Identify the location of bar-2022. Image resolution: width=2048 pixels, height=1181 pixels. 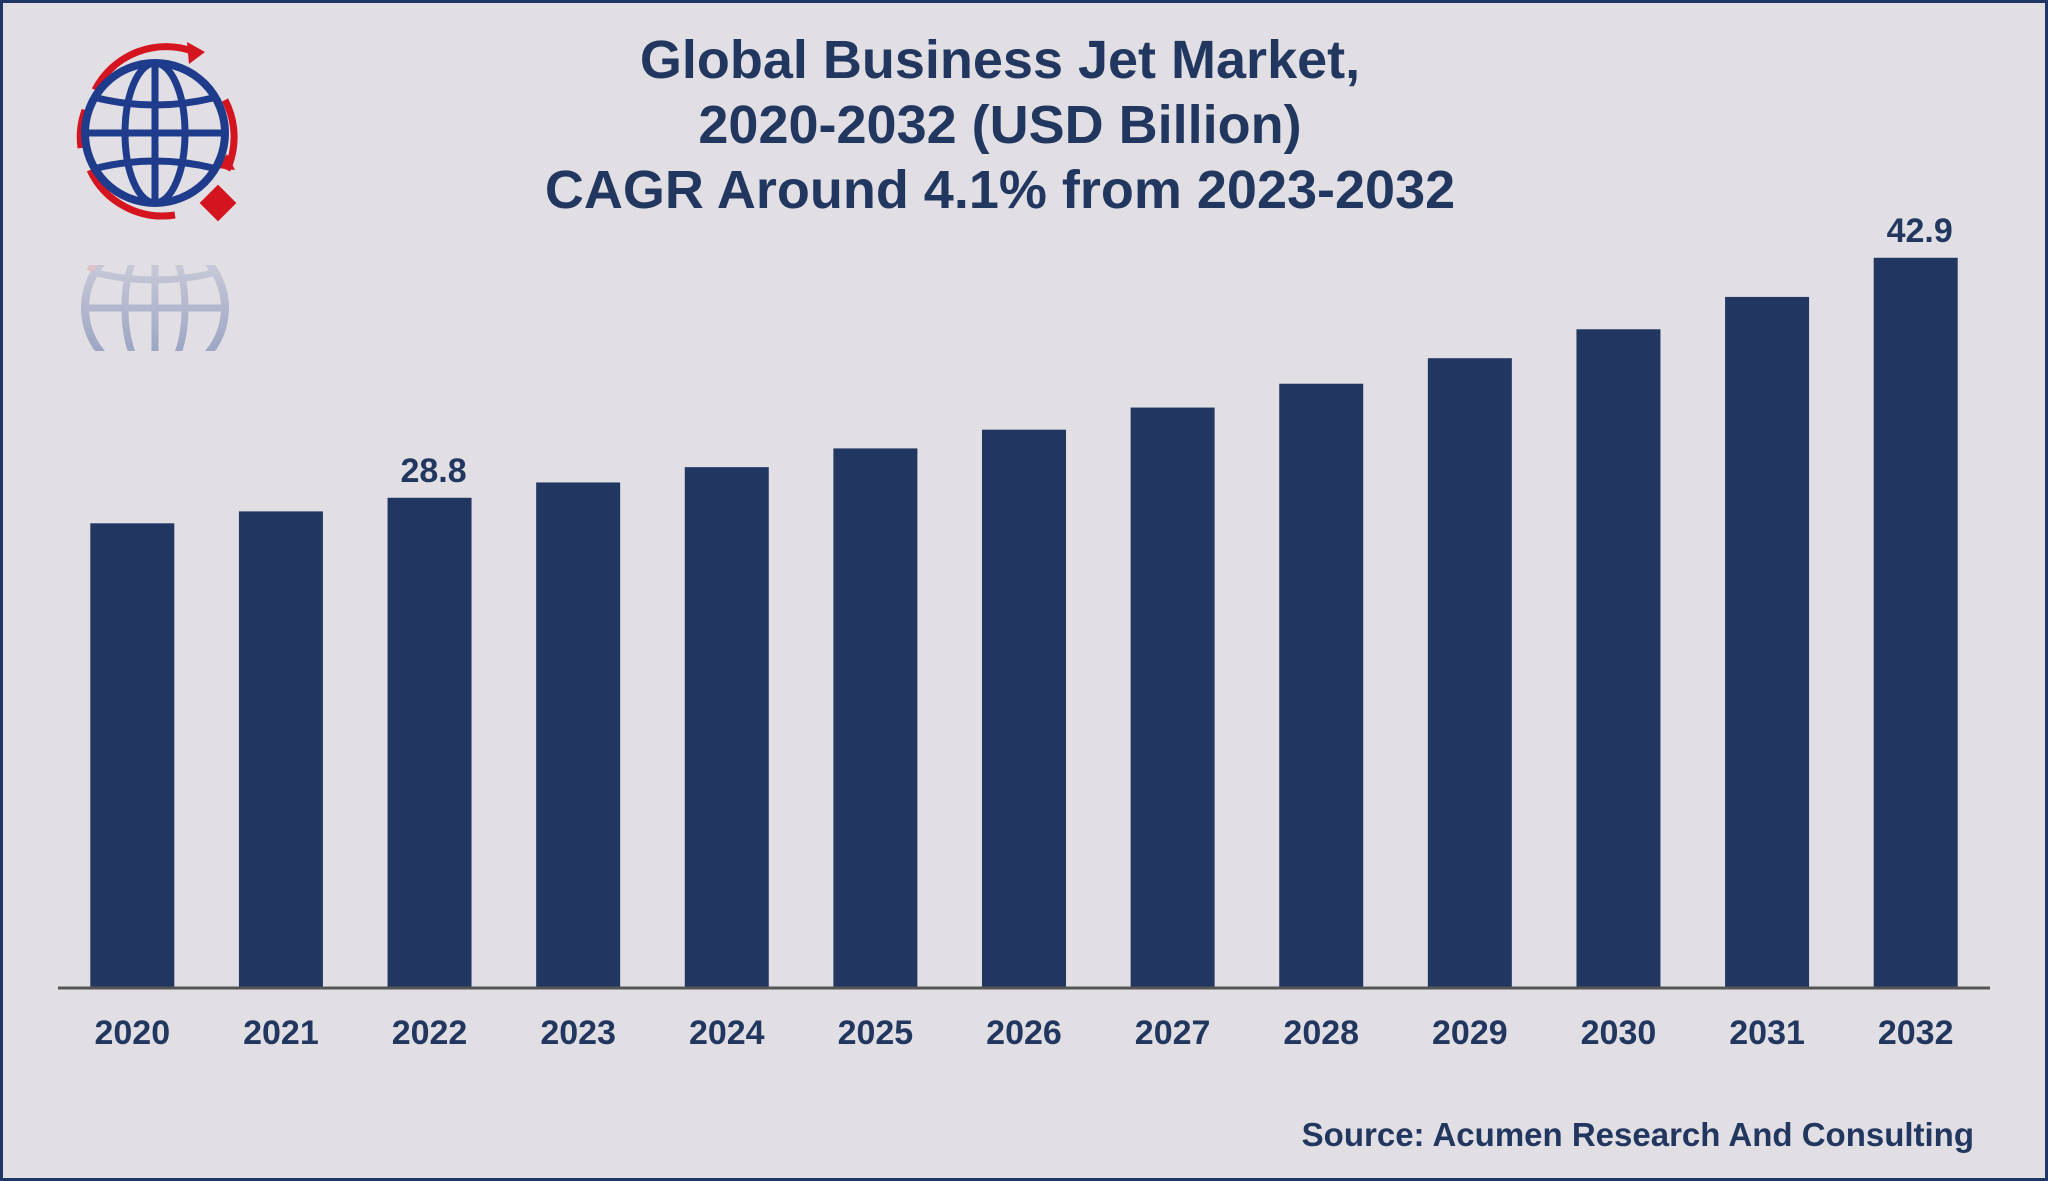
(429, 742).